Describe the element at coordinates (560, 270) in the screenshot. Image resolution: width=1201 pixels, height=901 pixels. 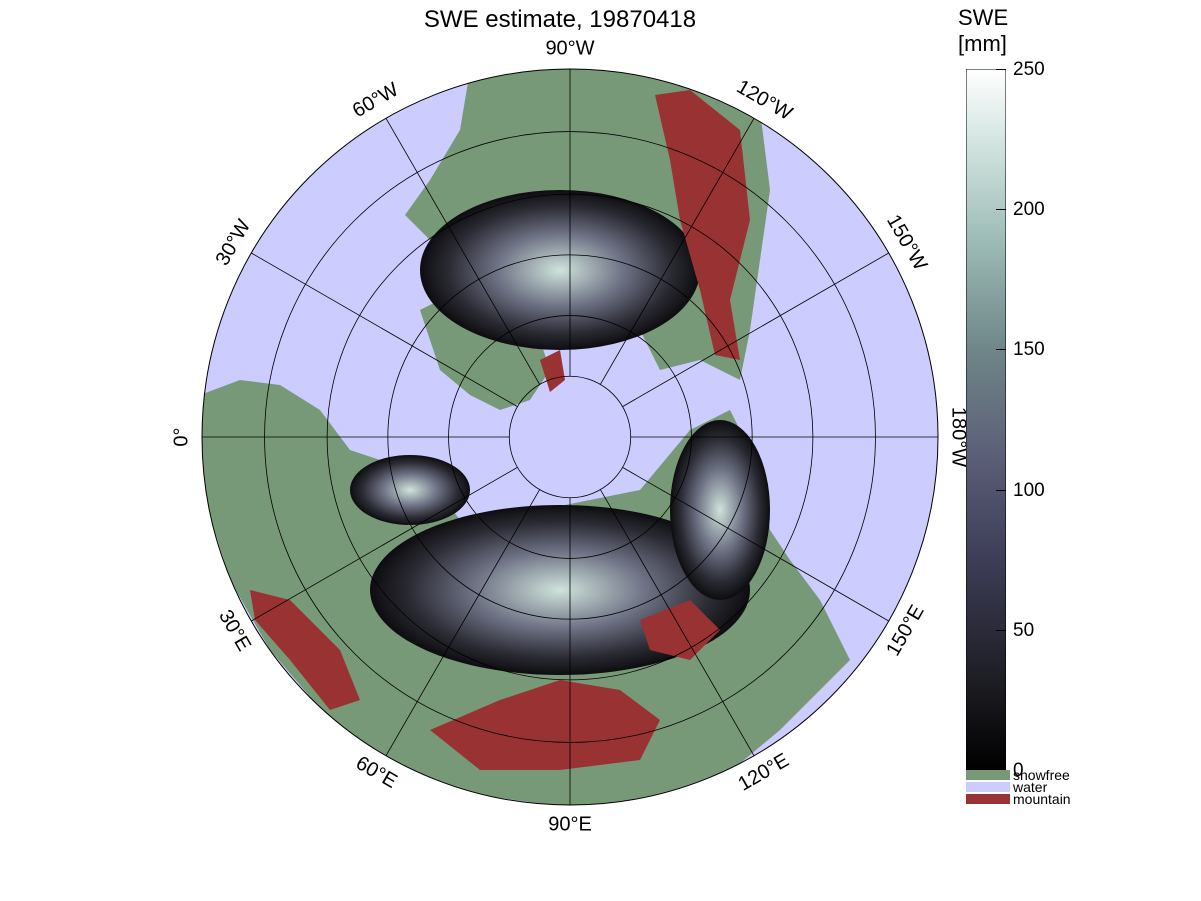
I see `snow-cover-north-america` at that location.